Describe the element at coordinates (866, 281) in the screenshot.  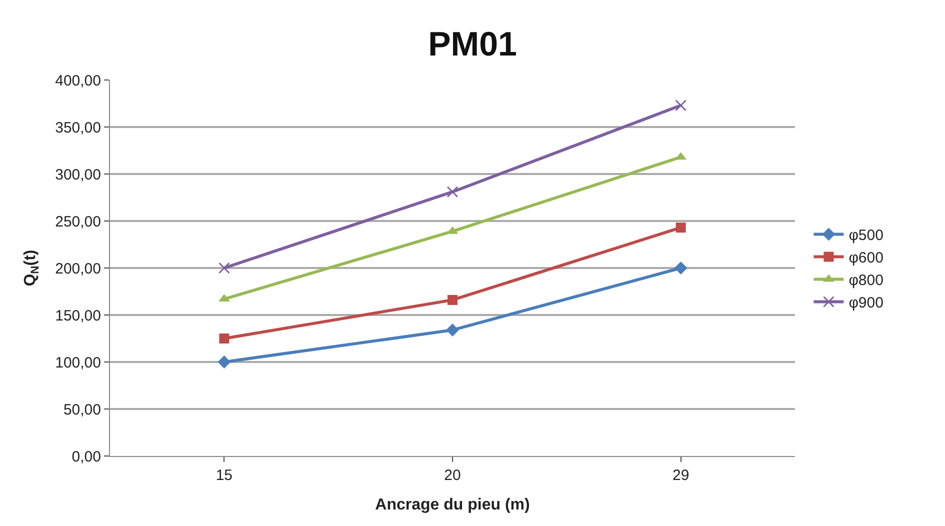
I see `legend-label: φ800` at that location.